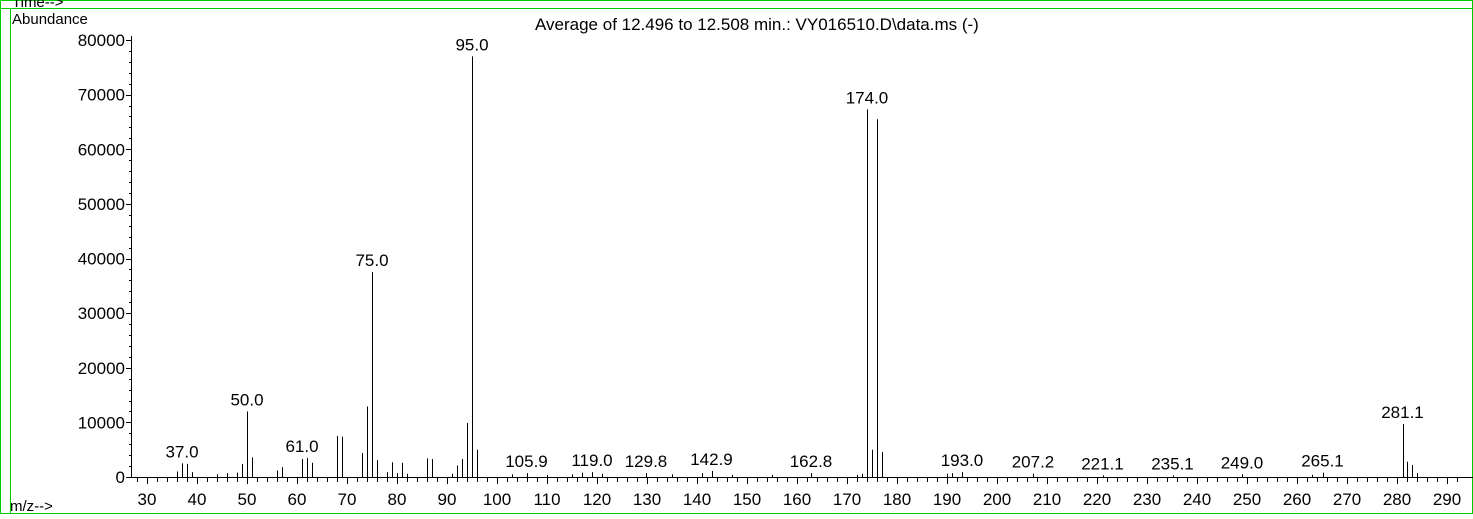 Image resolution: width=1473 pixels, height=519 pixels. Describe the element at coordinates (497, 499) in the screenshot. I see `x-tick-label: 100` at that location.